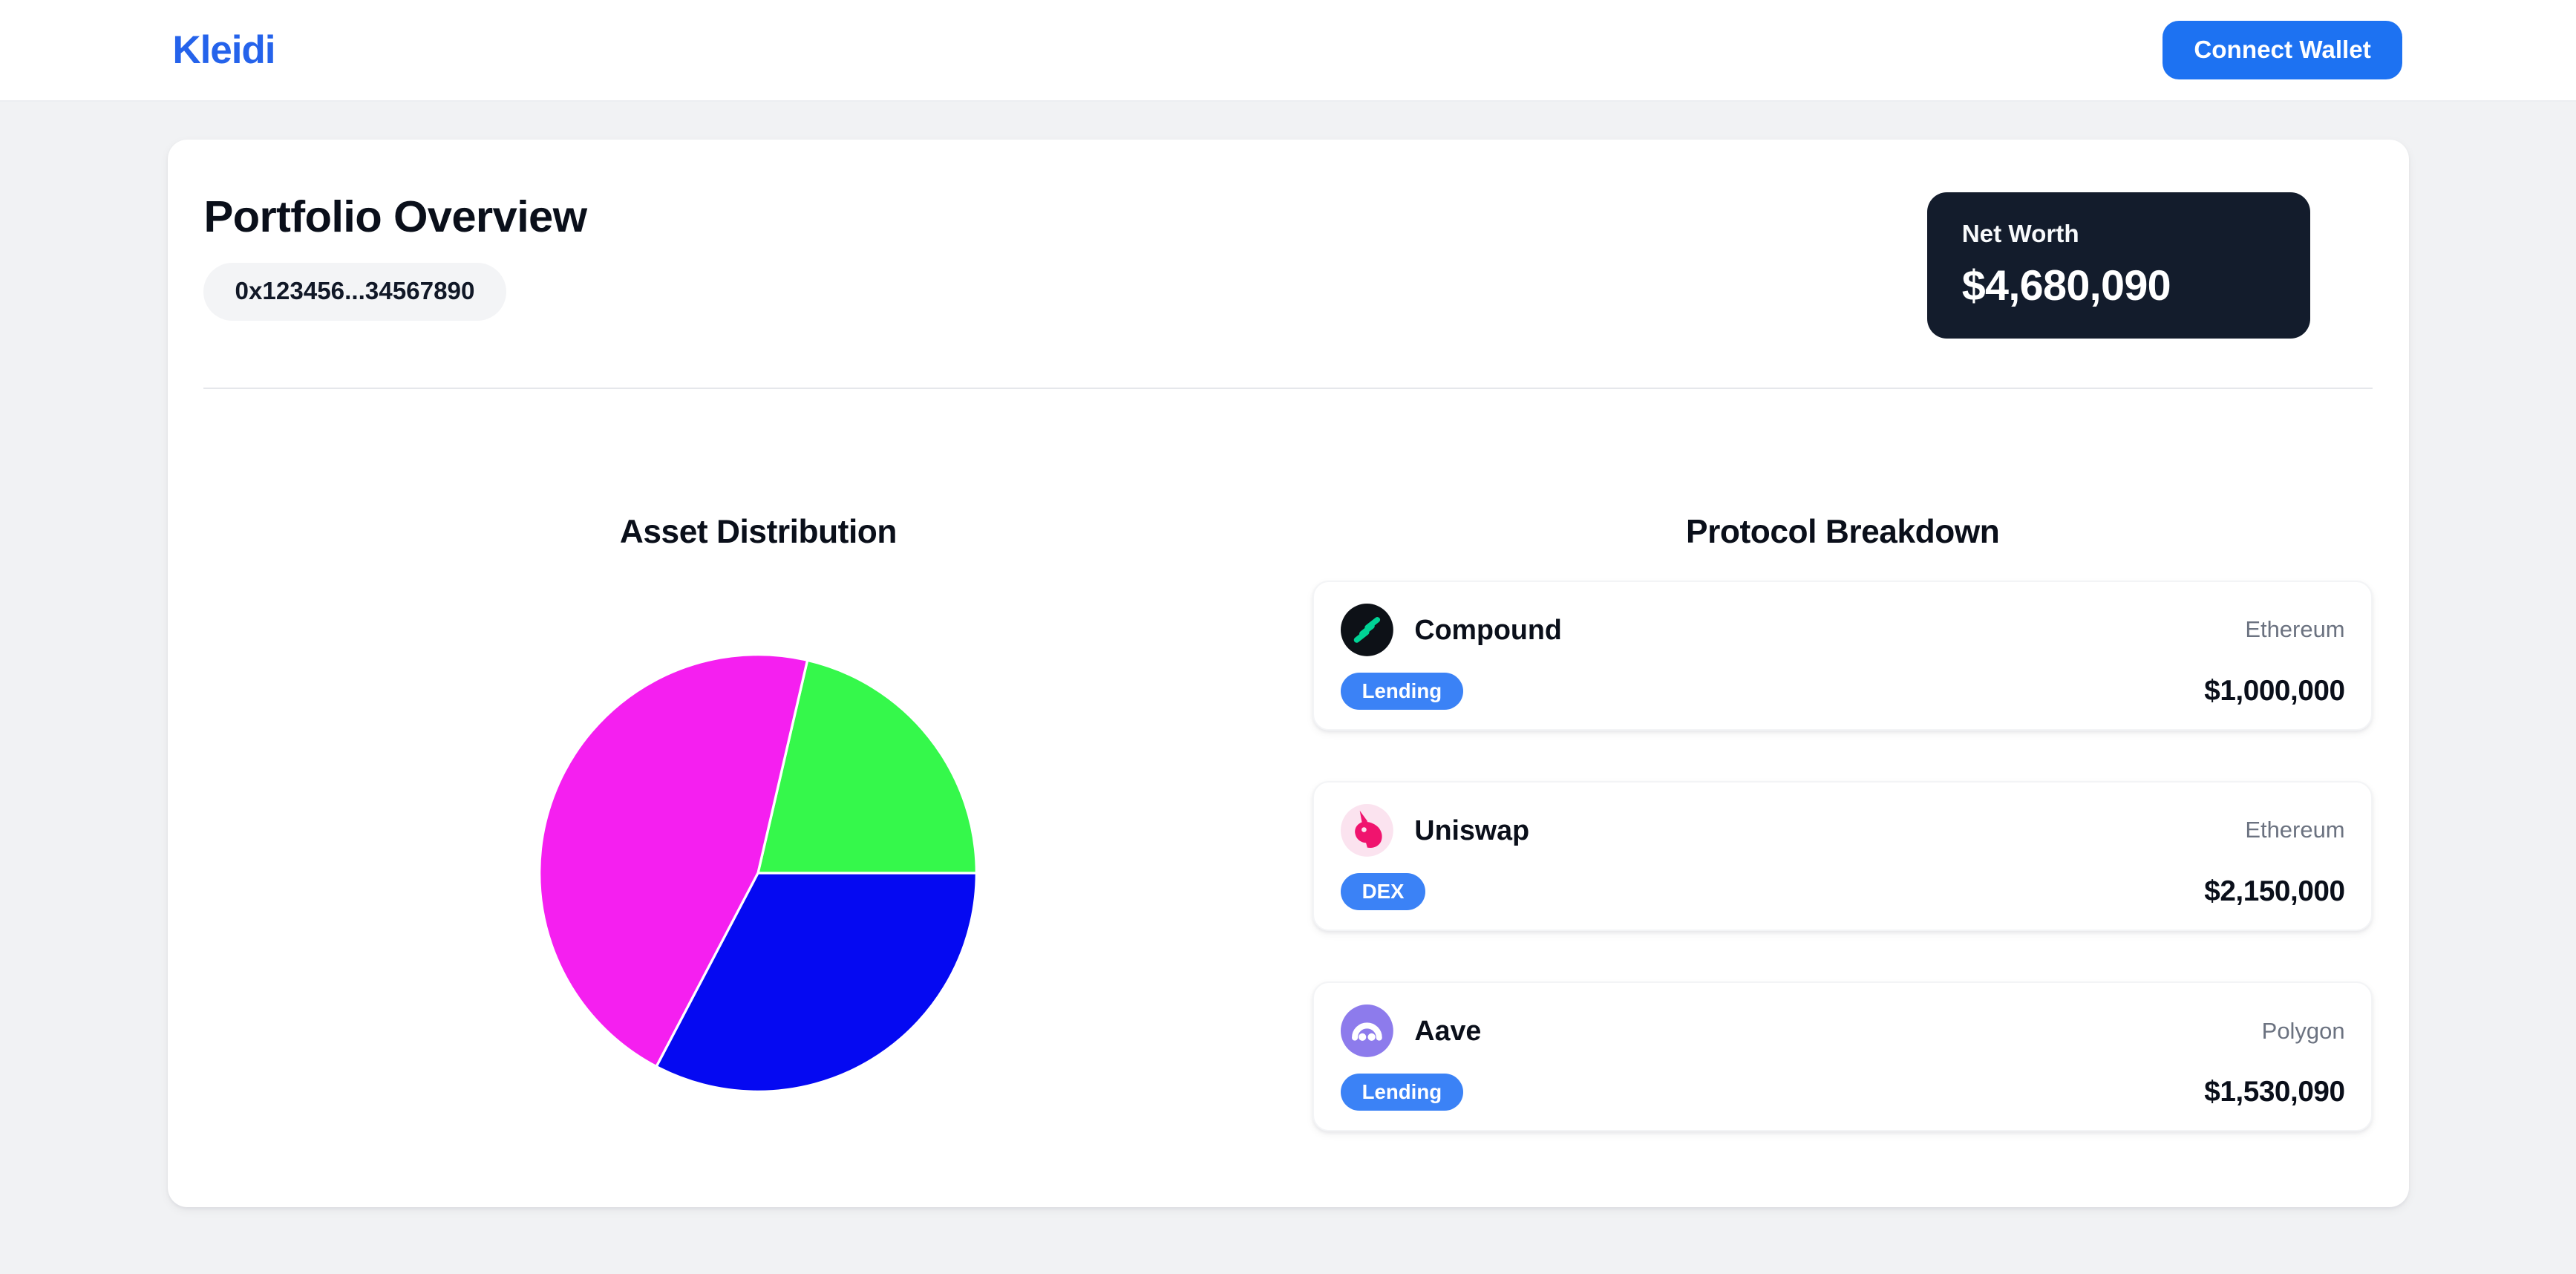 This screenshot has width=2576, height=1274. I want to click on protocol-row-uniswap: Uniswap Ethereum DEX $2,150,000, so click(1842, 856).